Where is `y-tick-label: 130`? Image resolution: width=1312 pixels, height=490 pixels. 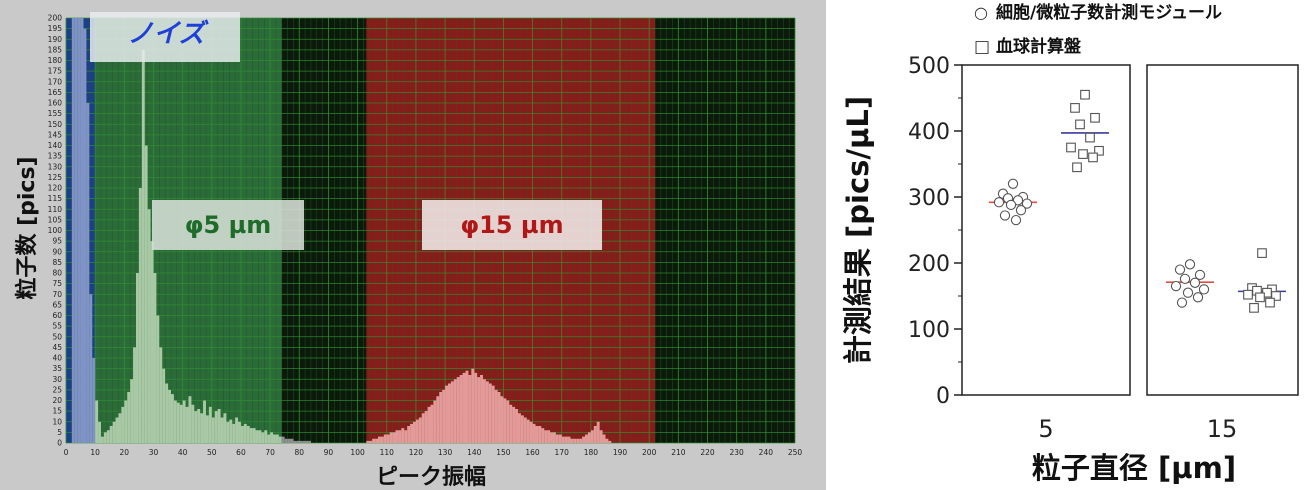 y-tick-label: 130 is located at coordinates (55, 166).